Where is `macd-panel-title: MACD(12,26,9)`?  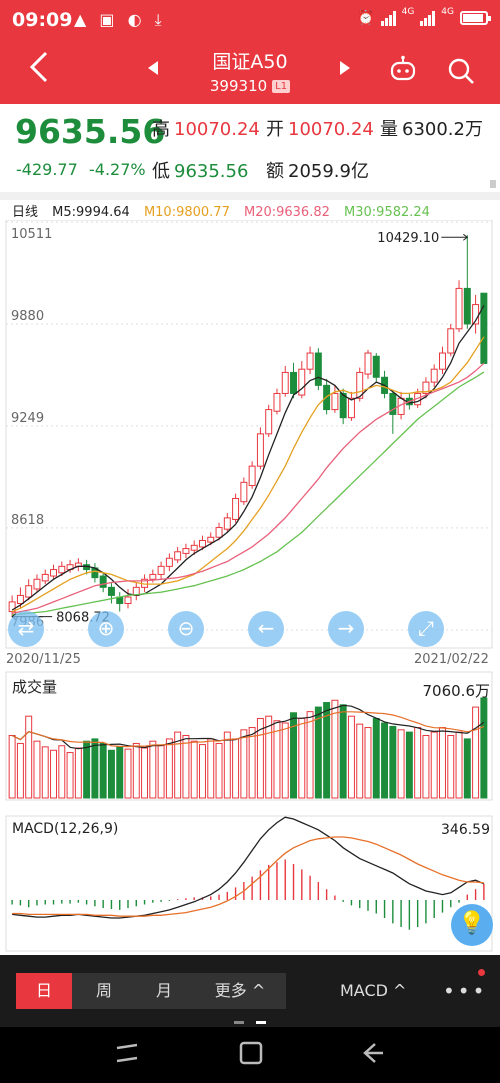 macd-panel-title: MACD(12,26,9) is located at coordinates (65, 829).